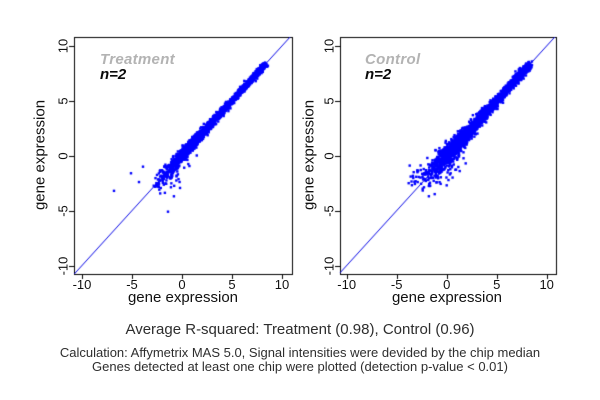 This screenshot has width=600, height=400. I want to click on panel-n-label-treatment: n=2, so click(113, 74).